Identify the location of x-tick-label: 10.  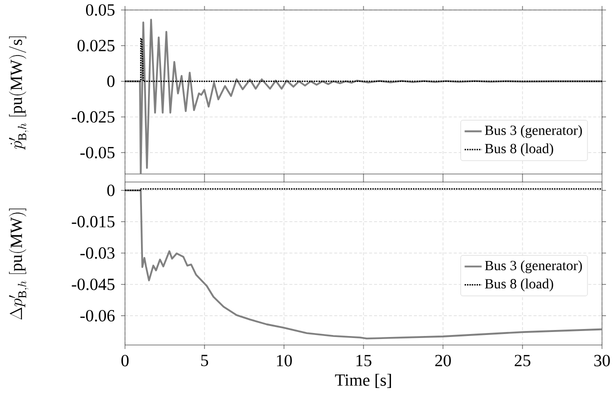
(284, 360).